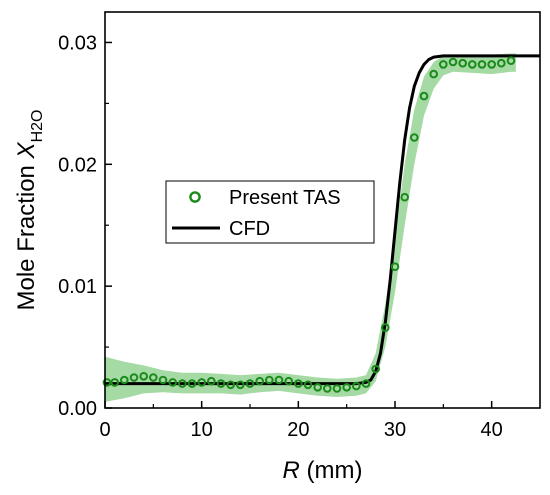  Describe the element at coordinates (331, 470) in the screenshot. I see `x-axis-title-unit: (mm)` at that location.